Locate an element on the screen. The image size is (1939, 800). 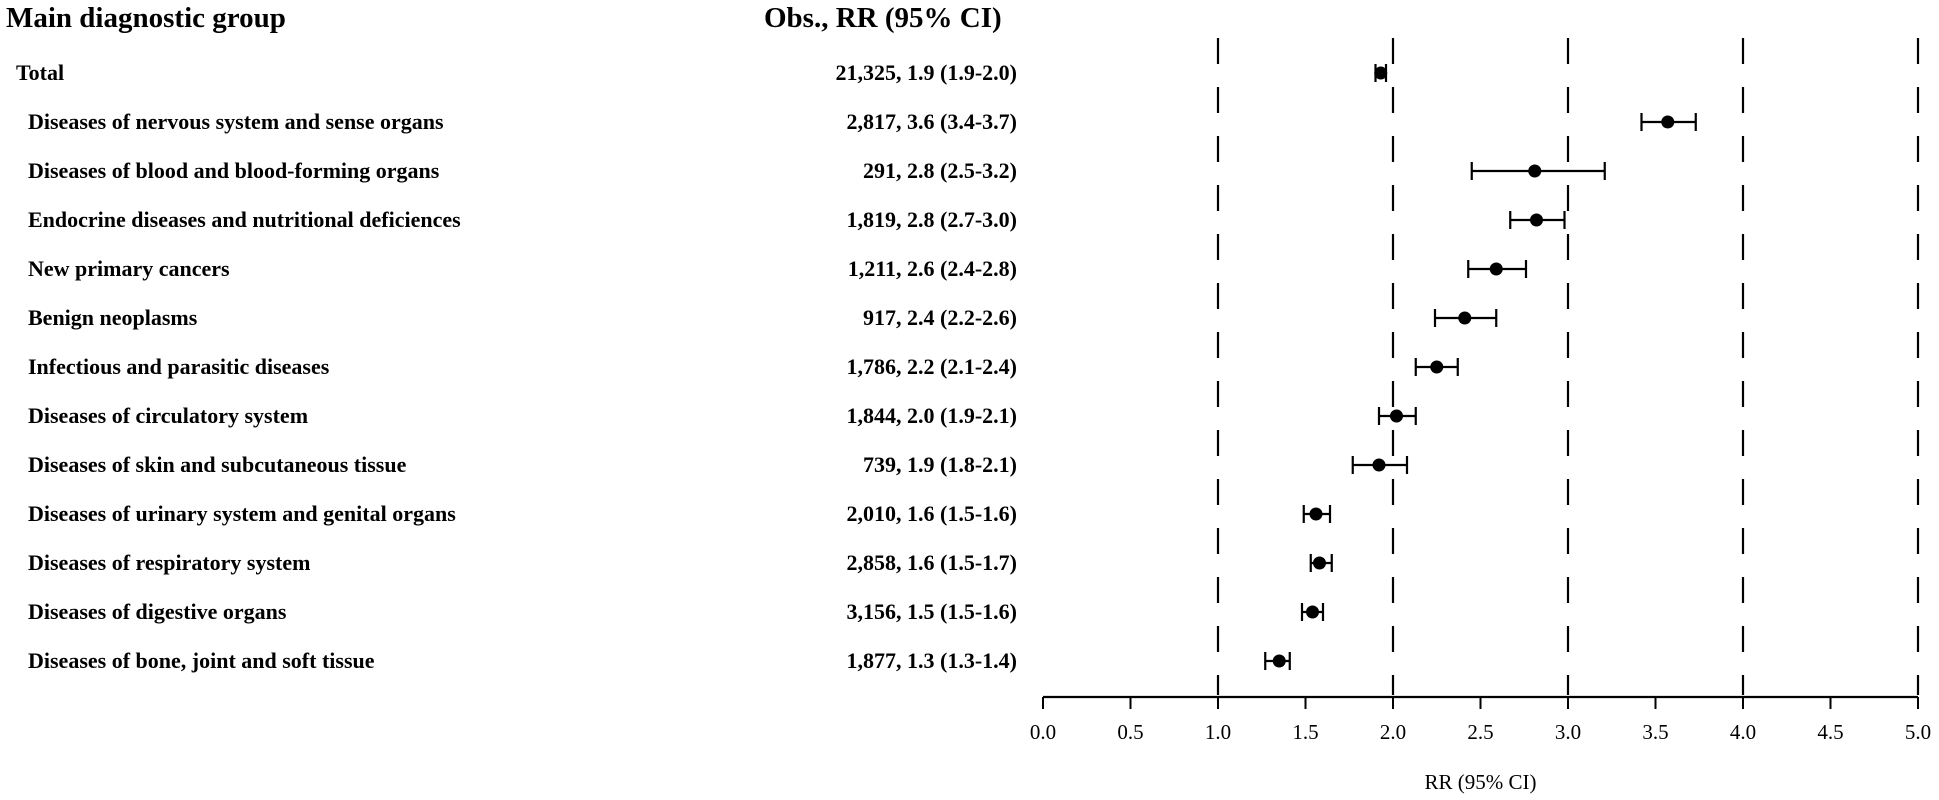
x-tick-label-10: 5.0 is located at coordinates (1918, 732).